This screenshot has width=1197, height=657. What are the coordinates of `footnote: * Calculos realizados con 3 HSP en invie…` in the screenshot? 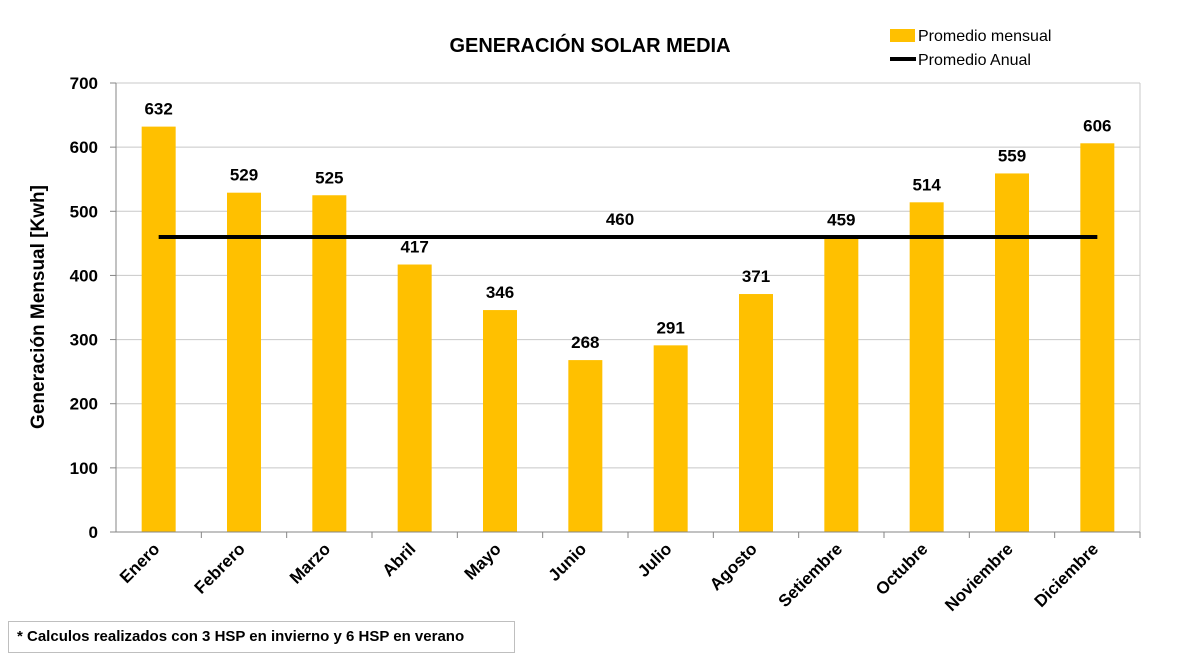 It's located at (261, 637).